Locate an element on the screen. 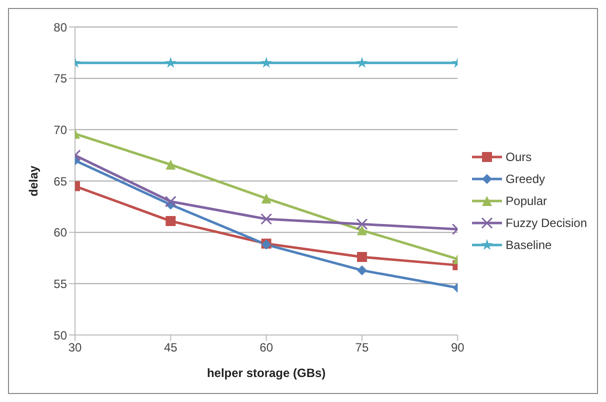 The height and width of the screenshot is (402, 606). y-axis-title: delay is located at coordinates (33, 180).